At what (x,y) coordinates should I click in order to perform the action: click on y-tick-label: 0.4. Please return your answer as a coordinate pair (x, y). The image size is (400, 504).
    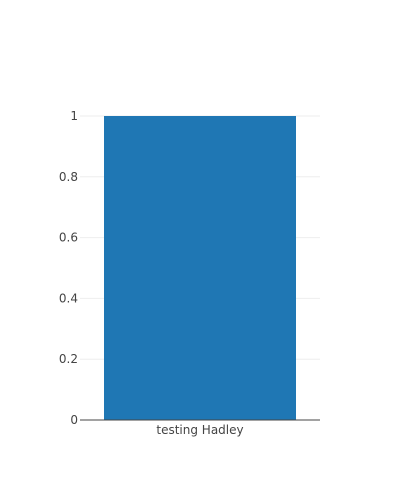
    Looking at the image, I should click on (68, 298).